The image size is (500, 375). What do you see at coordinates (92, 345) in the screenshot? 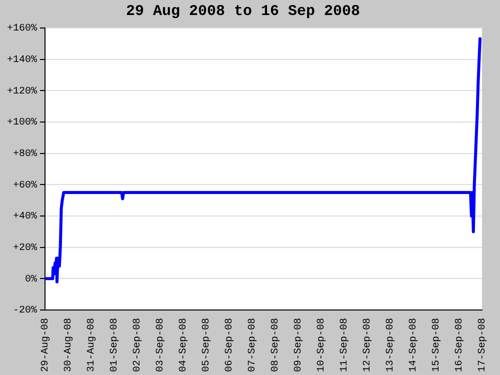
I see `x-tick-label: 31-Aug-08` at bounding box center [92, 345].